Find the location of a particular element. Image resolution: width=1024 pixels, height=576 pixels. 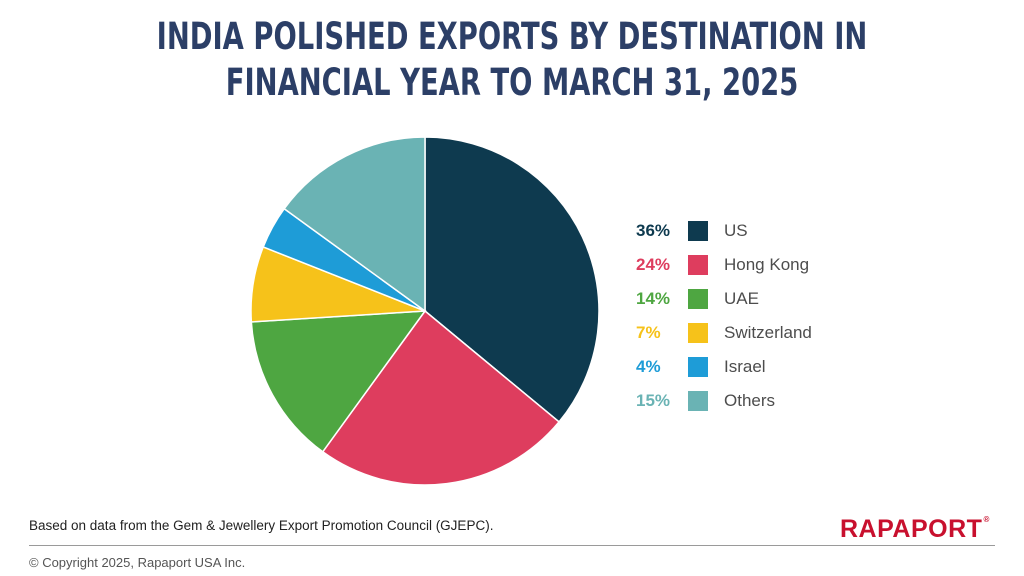

legend-item-hong-kong: 24% Hong Kong is located at coordinates (724, 265).